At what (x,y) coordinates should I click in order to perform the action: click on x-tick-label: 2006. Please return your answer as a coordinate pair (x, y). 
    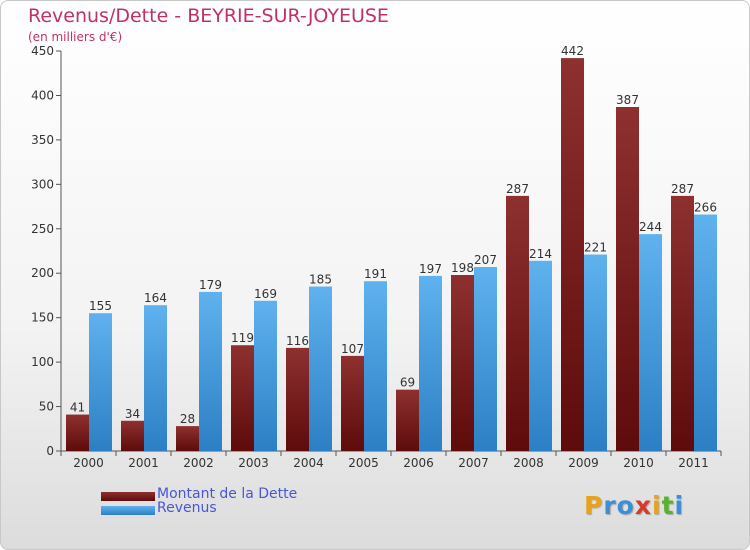
    Looking at the image, I should click on (418, 463).